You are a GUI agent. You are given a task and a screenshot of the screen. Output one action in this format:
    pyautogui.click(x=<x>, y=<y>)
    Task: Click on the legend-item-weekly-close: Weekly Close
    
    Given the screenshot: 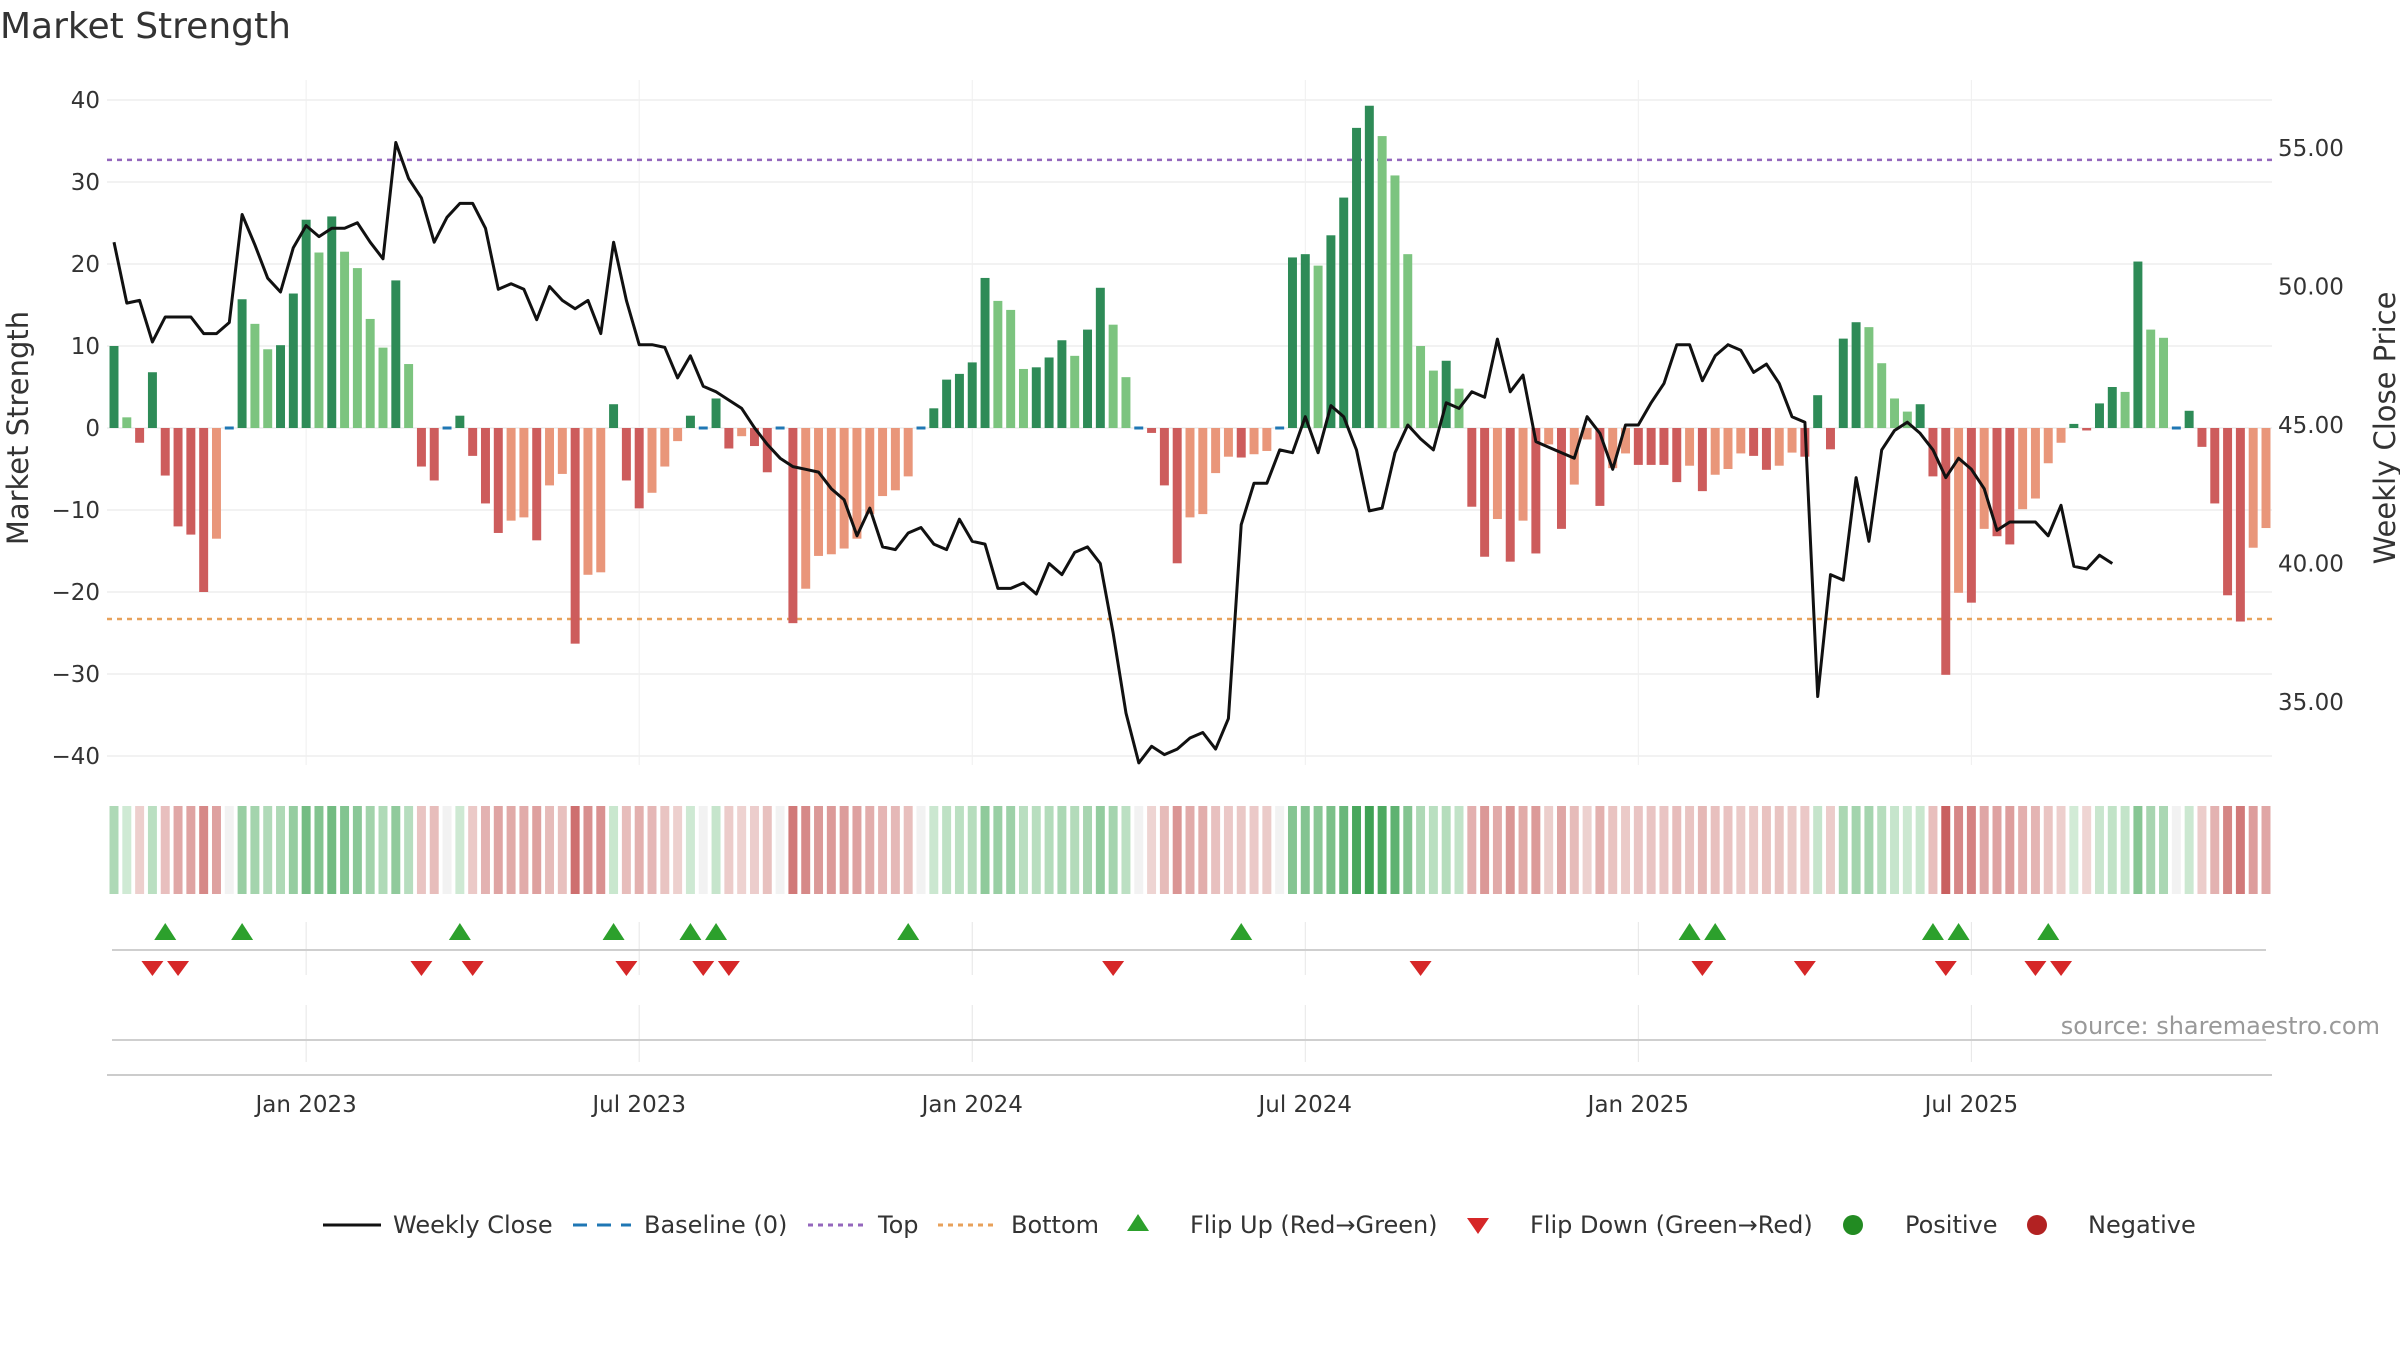 What is the action you would take?
    pyautogui.click(x=438, y=1225)
    